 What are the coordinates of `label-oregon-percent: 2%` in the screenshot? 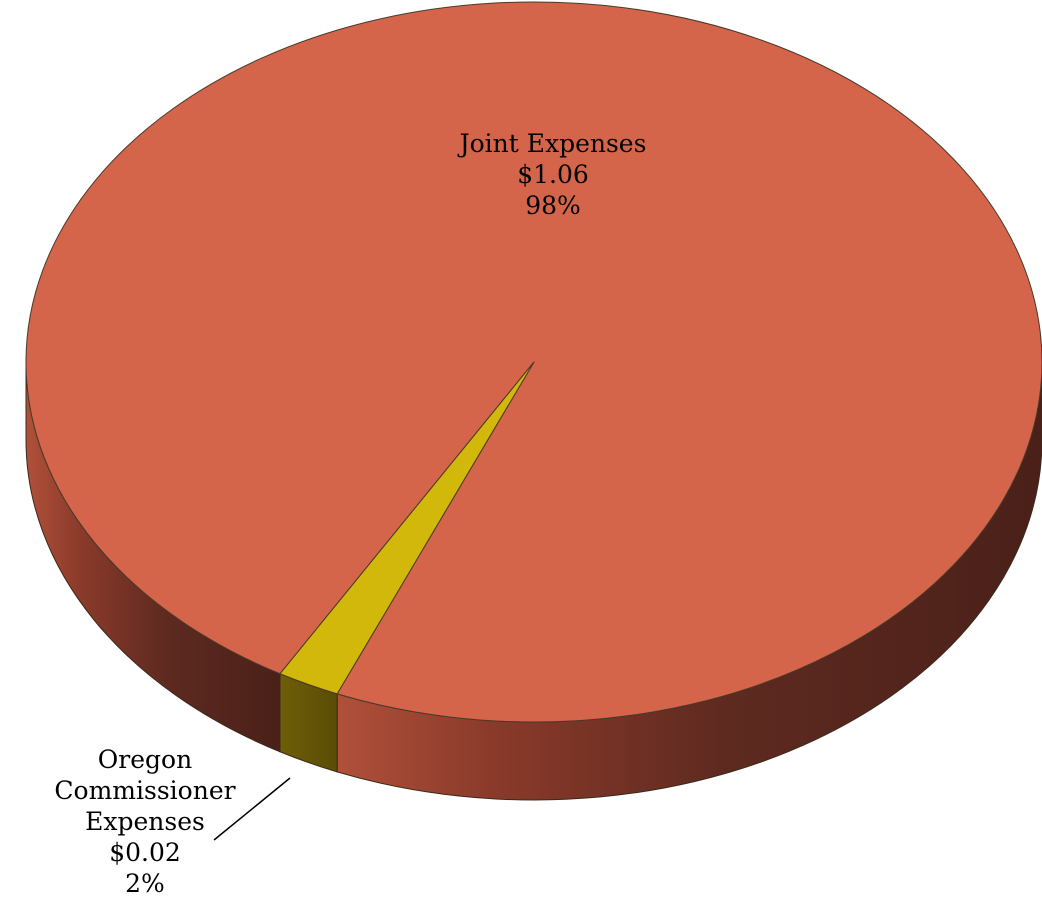 It's located at (145, 883).